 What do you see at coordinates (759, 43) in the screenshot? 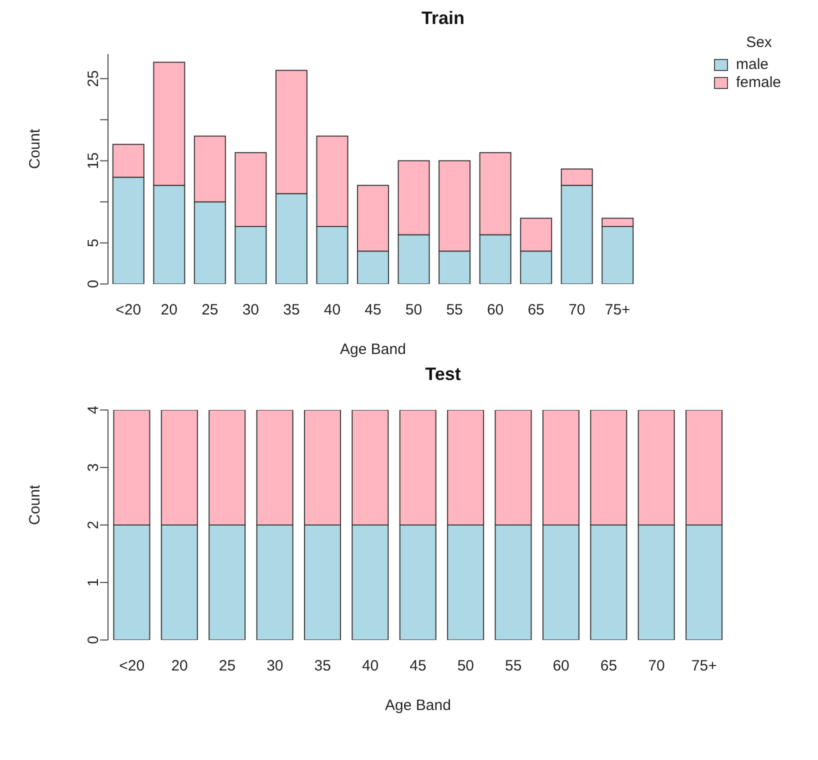
I see `legend-title: Sex` at bounding box center [759, 43].